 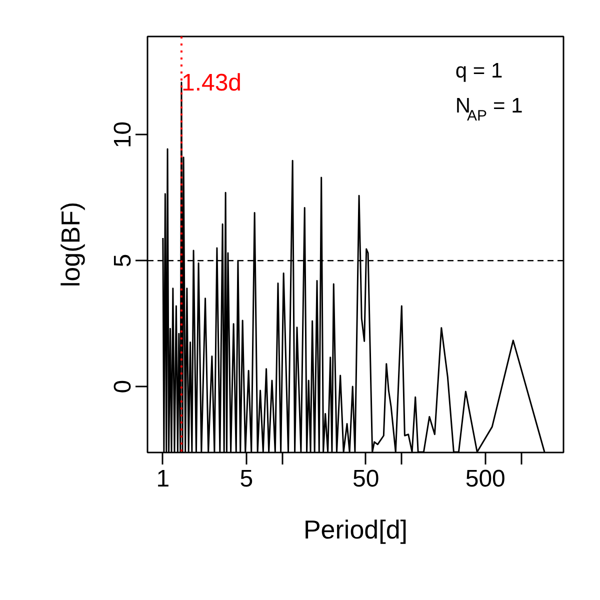 I want to click on x-tick-label: 500, so click(x=485, y=479).